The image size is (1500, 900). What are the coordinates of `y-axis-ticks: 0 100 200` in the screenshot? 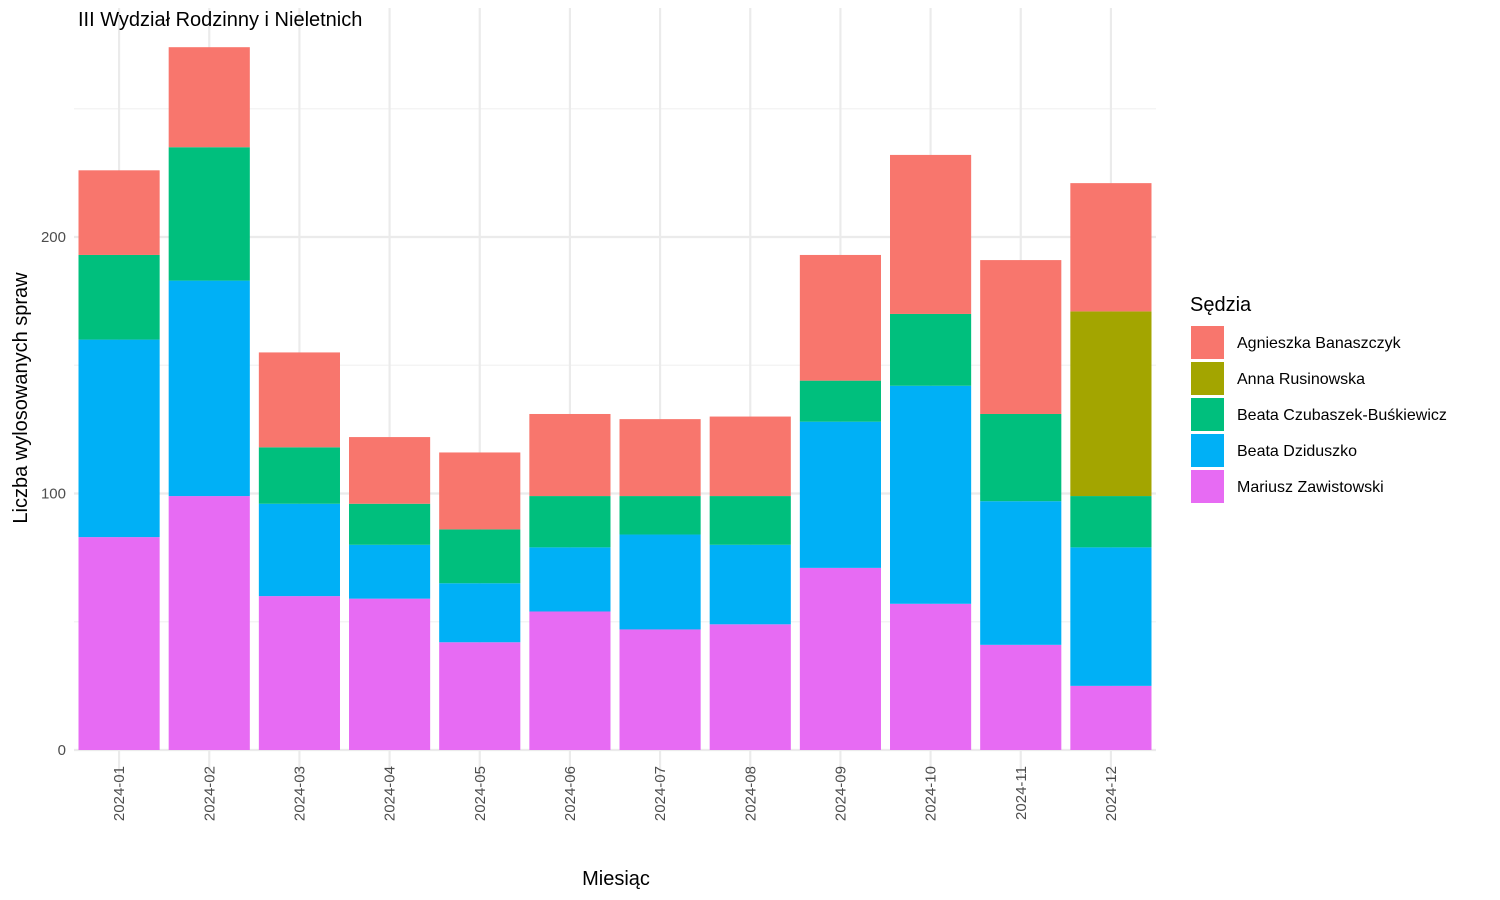 It's located at (53, 494).